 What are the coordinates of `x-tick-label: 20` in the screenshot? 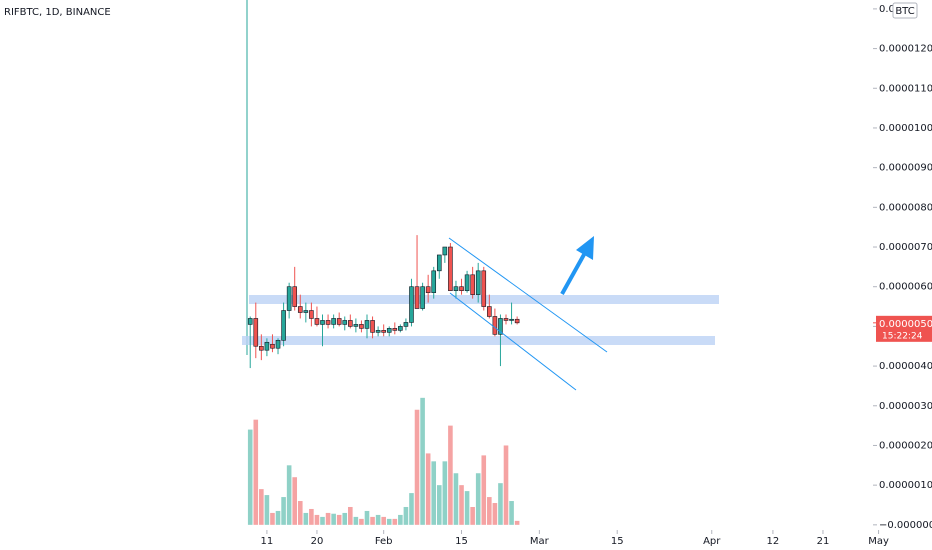 It's located at (317, 541).